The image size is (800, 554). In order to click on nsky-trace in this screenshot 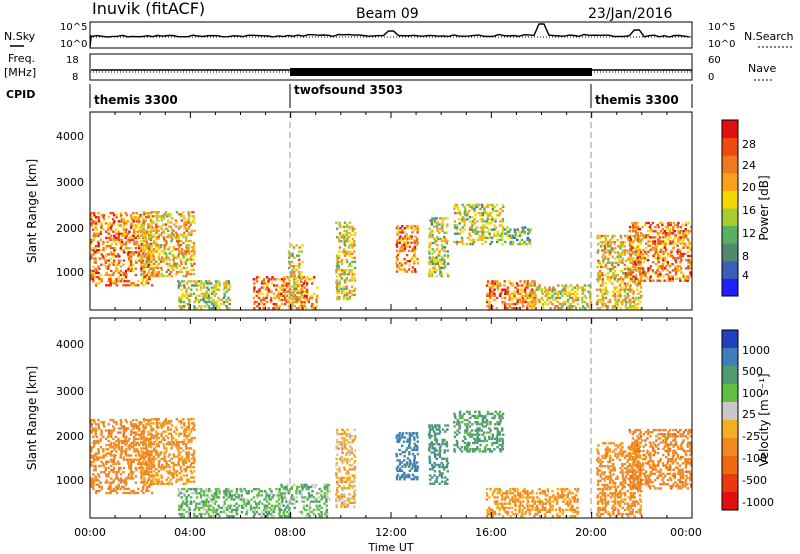, I will do `click(389, 35)`.